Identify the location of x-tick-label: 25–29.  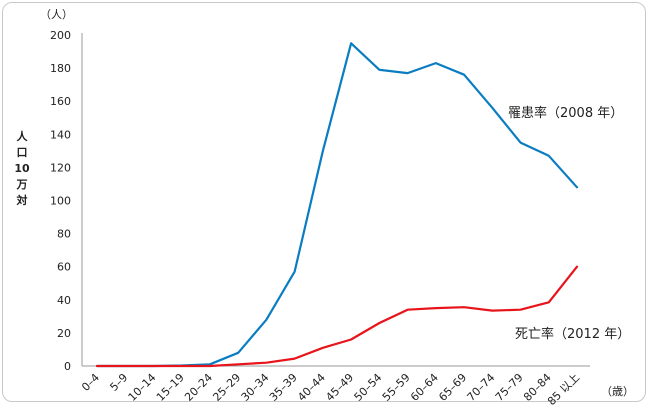
(226, 387).